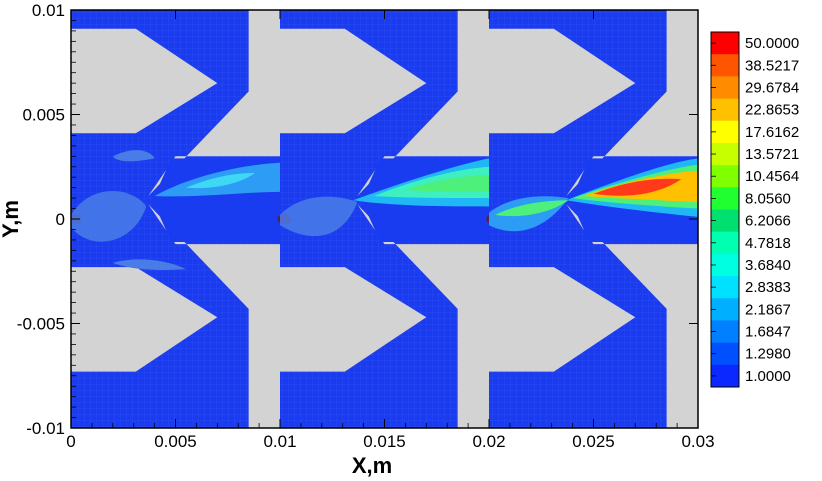 The width and height of the screenshot is (822, 481). What do you see at coordinates (768, 287) in the screenshot?
I see `colorbar-label: 2.8383` at bounding box center [768, 287].